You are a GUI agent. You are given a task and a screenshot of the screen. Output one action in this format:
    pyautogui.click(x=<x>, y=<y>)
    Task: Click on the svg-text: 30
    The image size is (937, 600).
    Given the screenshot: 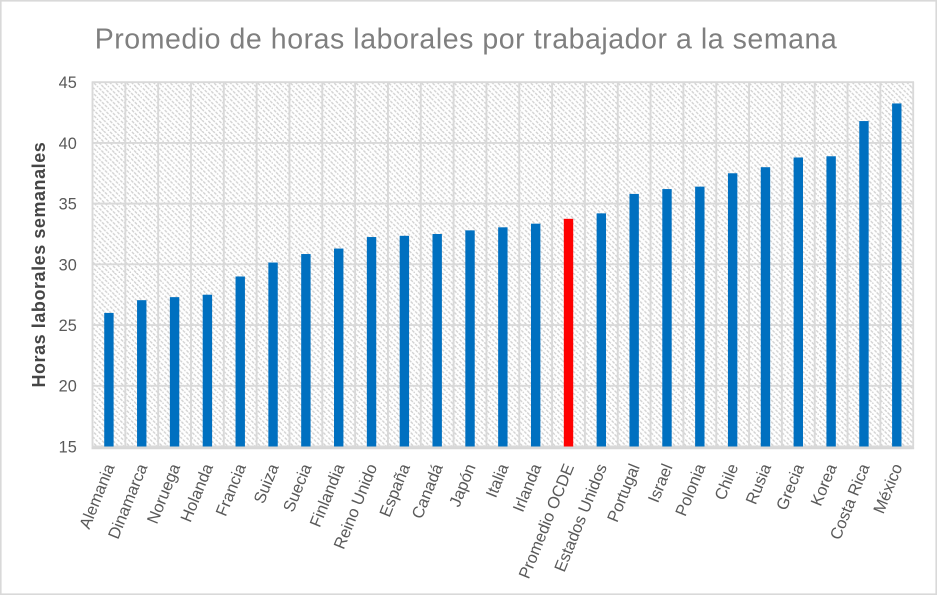 What is the action you would take?
    pyautogui.click(x=68, y=265)
    